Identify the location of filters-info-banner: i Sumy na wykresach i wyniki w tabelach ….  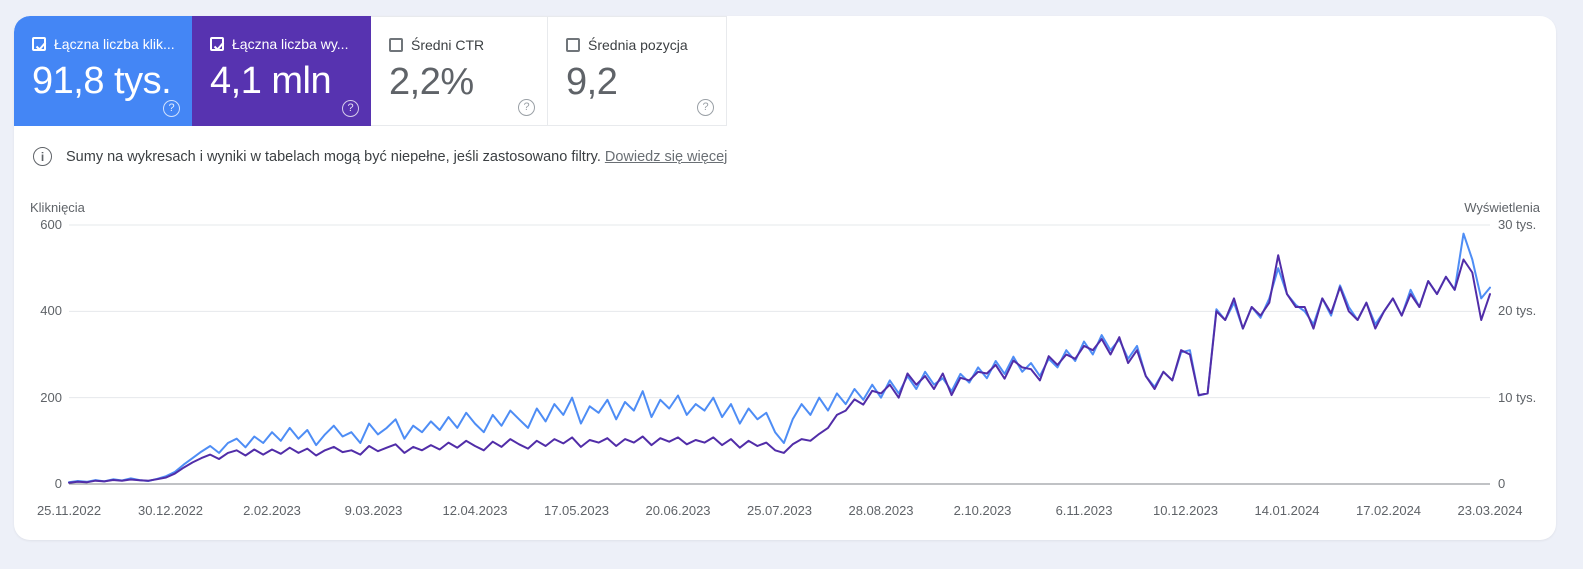
(380, 156).